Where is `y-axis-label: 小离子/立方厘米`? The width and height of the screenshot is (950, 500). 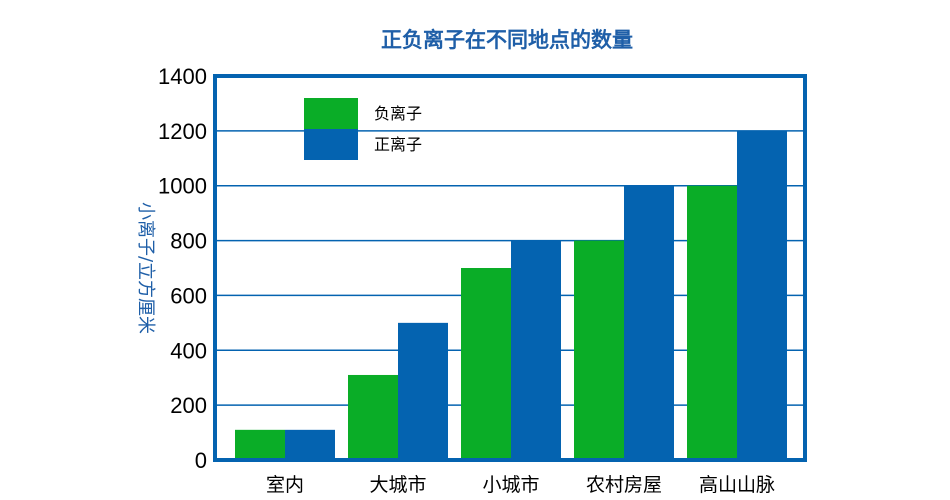
y-axis-label: 小离子/立方厘米 is located at coordinates (145, 268).